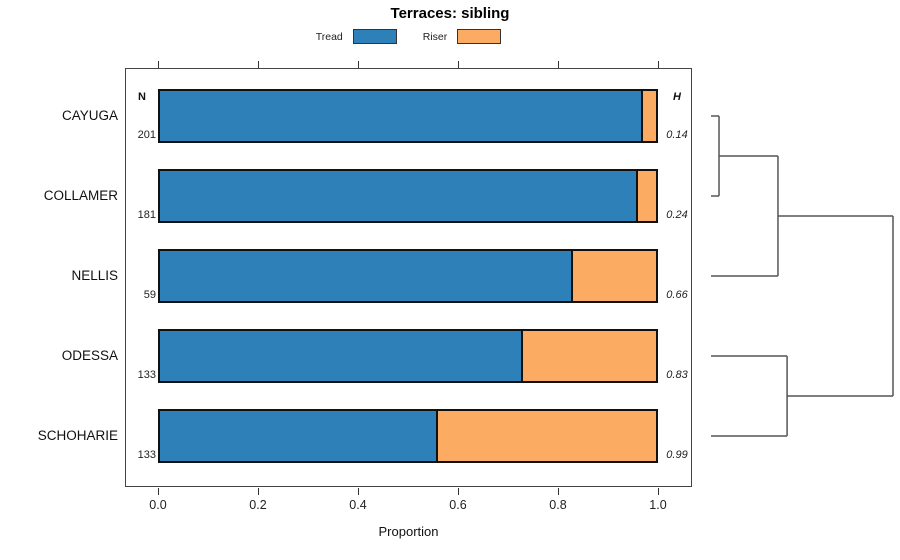 This screenshot has width=900, height=560. Describe the element at coordinates (94, 275) in the screenshot. I see `category-label-nellis: NELLIS` at that location.